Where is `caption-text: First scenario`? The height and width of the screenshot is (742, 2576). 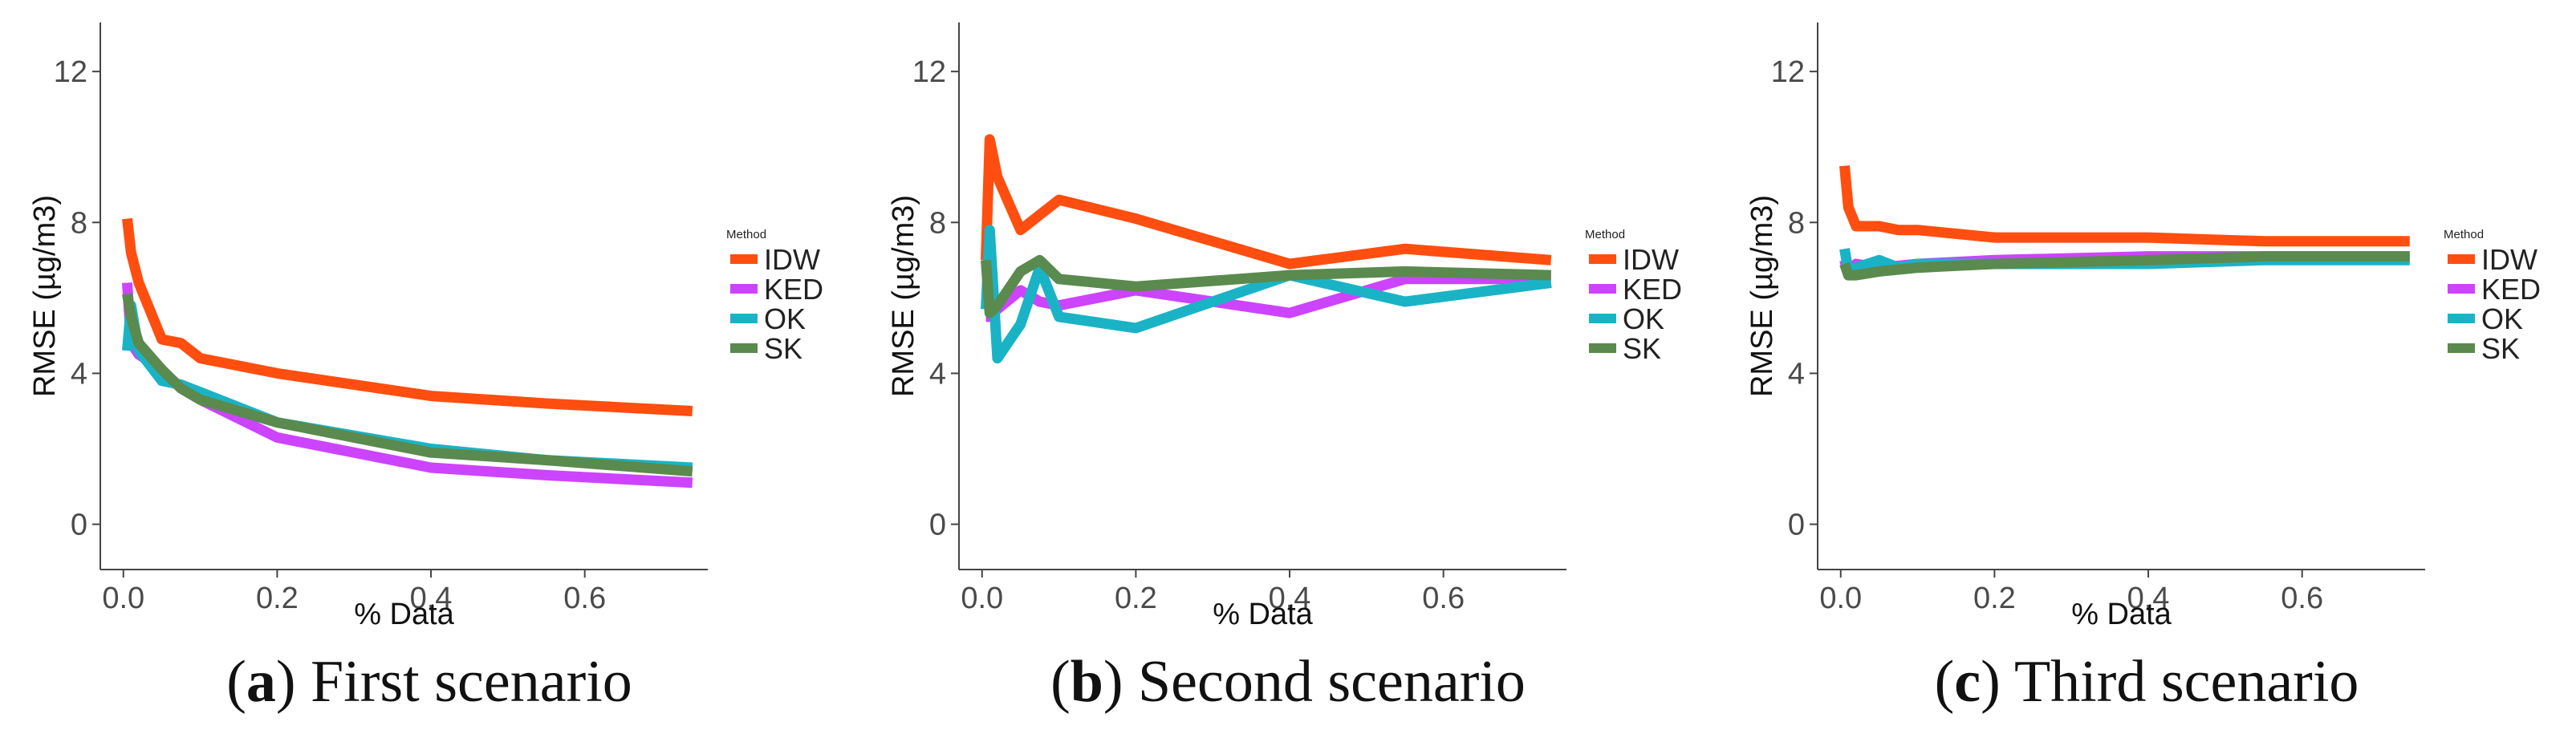
caption-text: First scenario is located at coordinates (471, 682).